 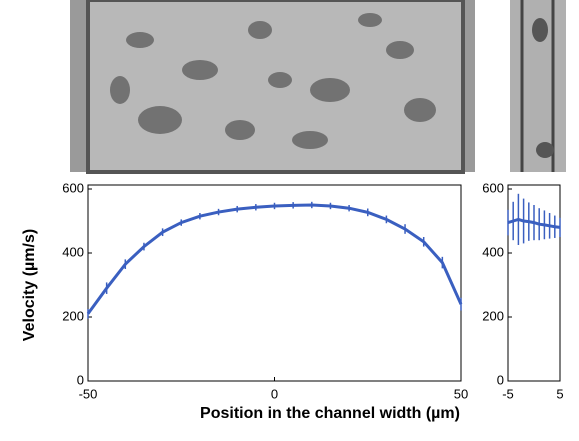 What do you see at coordinates (538, 86) in the screenshot?
I see `micrograph-right` at bounding box center [538, 86].